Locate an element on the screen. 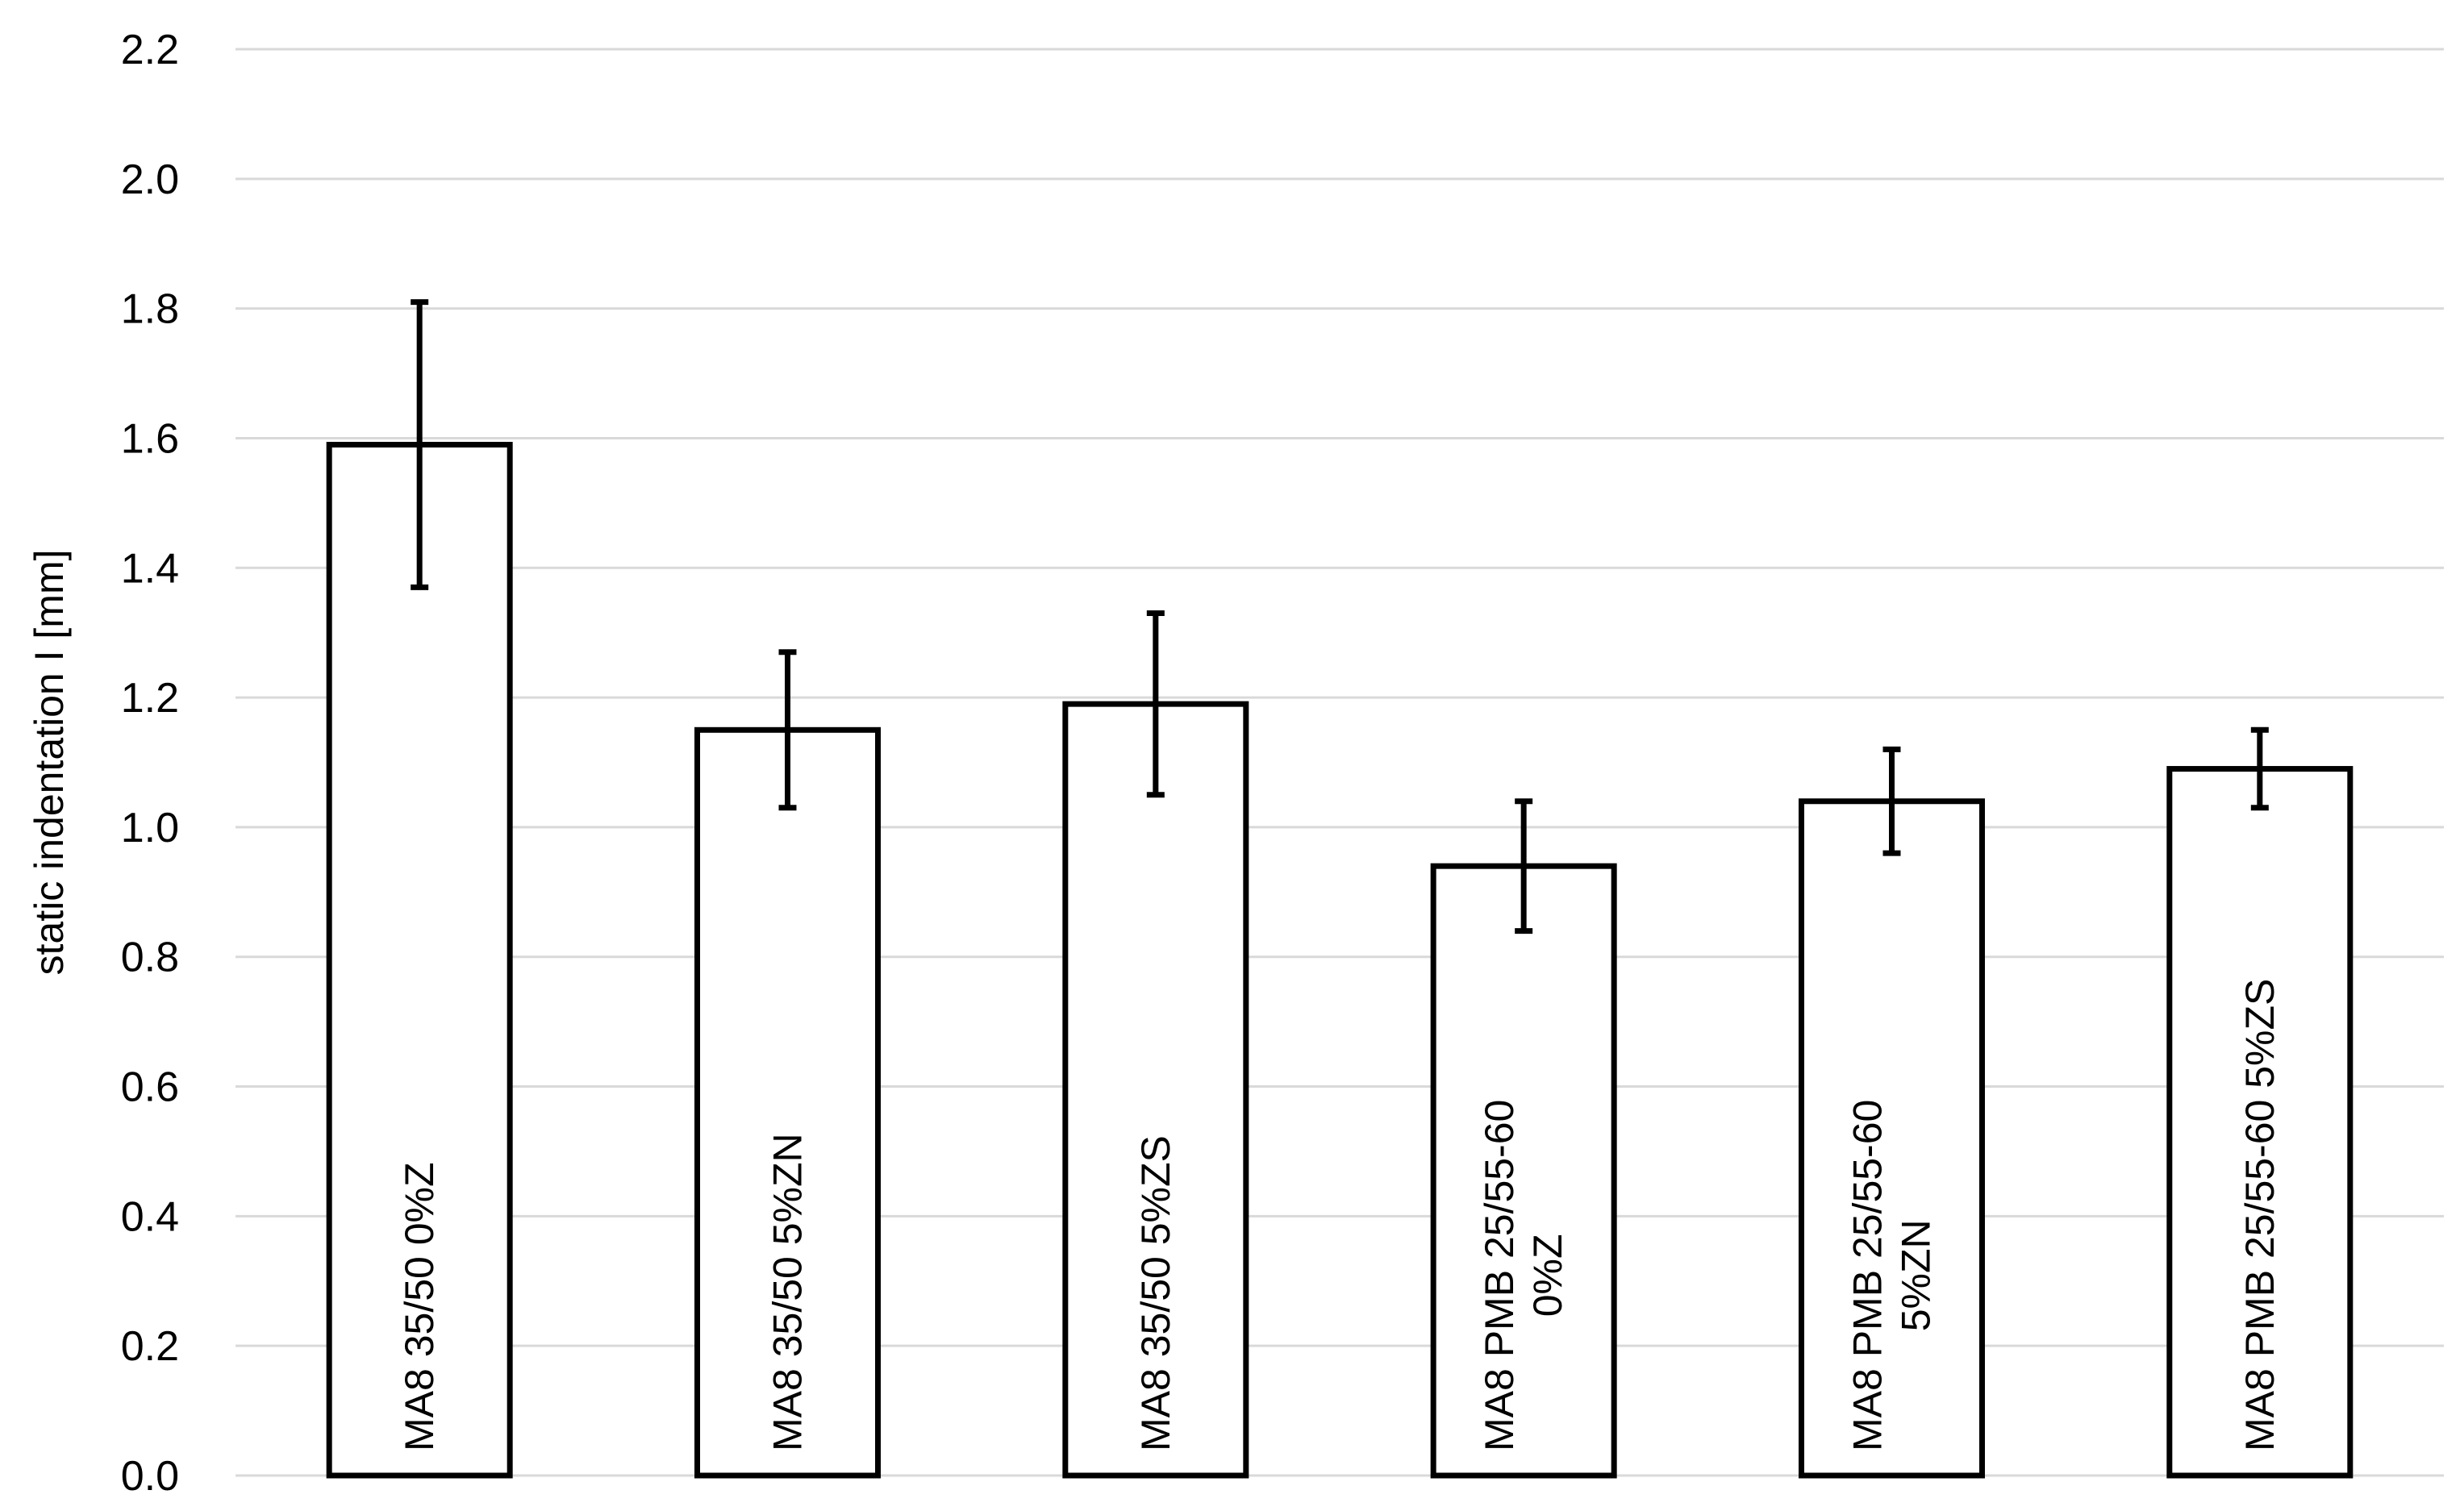 This screenshot has width=2464, height=1511. bar-category-label-line: MA8 PMB 25/55-60 5%ZS is located at coordinates (2260, 1215).